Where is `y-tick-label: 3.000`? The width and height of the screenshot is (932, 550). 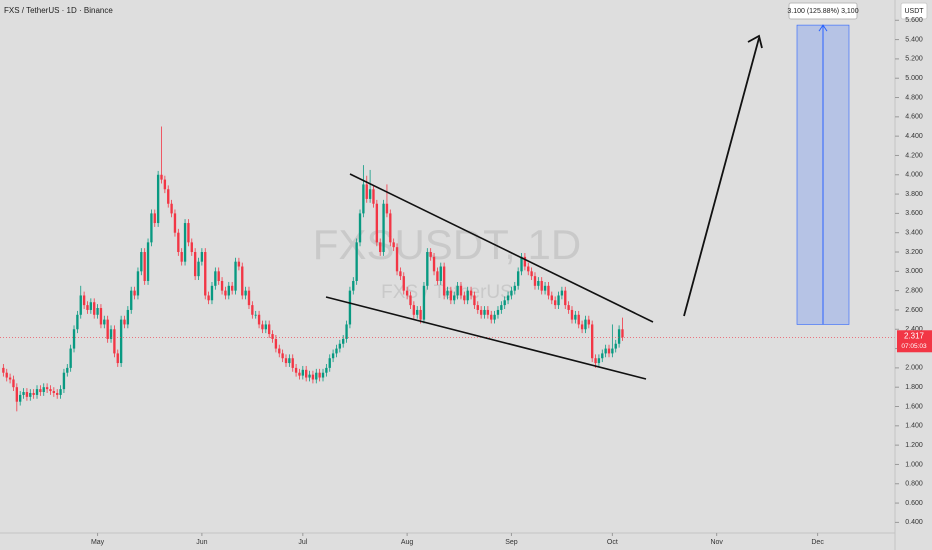
y-tick-label: 3.000 is located at coordinates (914, 271).